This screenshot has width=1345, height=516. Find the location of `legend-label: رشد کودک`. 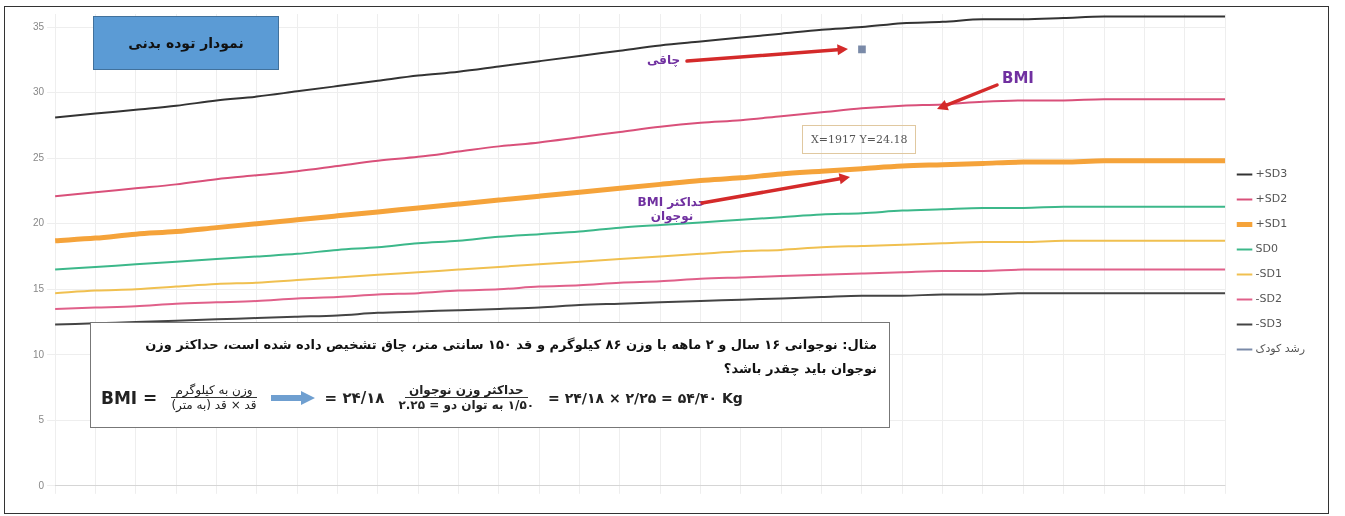

legend-label: رشد کودک is located at coordinates (1280, 349).